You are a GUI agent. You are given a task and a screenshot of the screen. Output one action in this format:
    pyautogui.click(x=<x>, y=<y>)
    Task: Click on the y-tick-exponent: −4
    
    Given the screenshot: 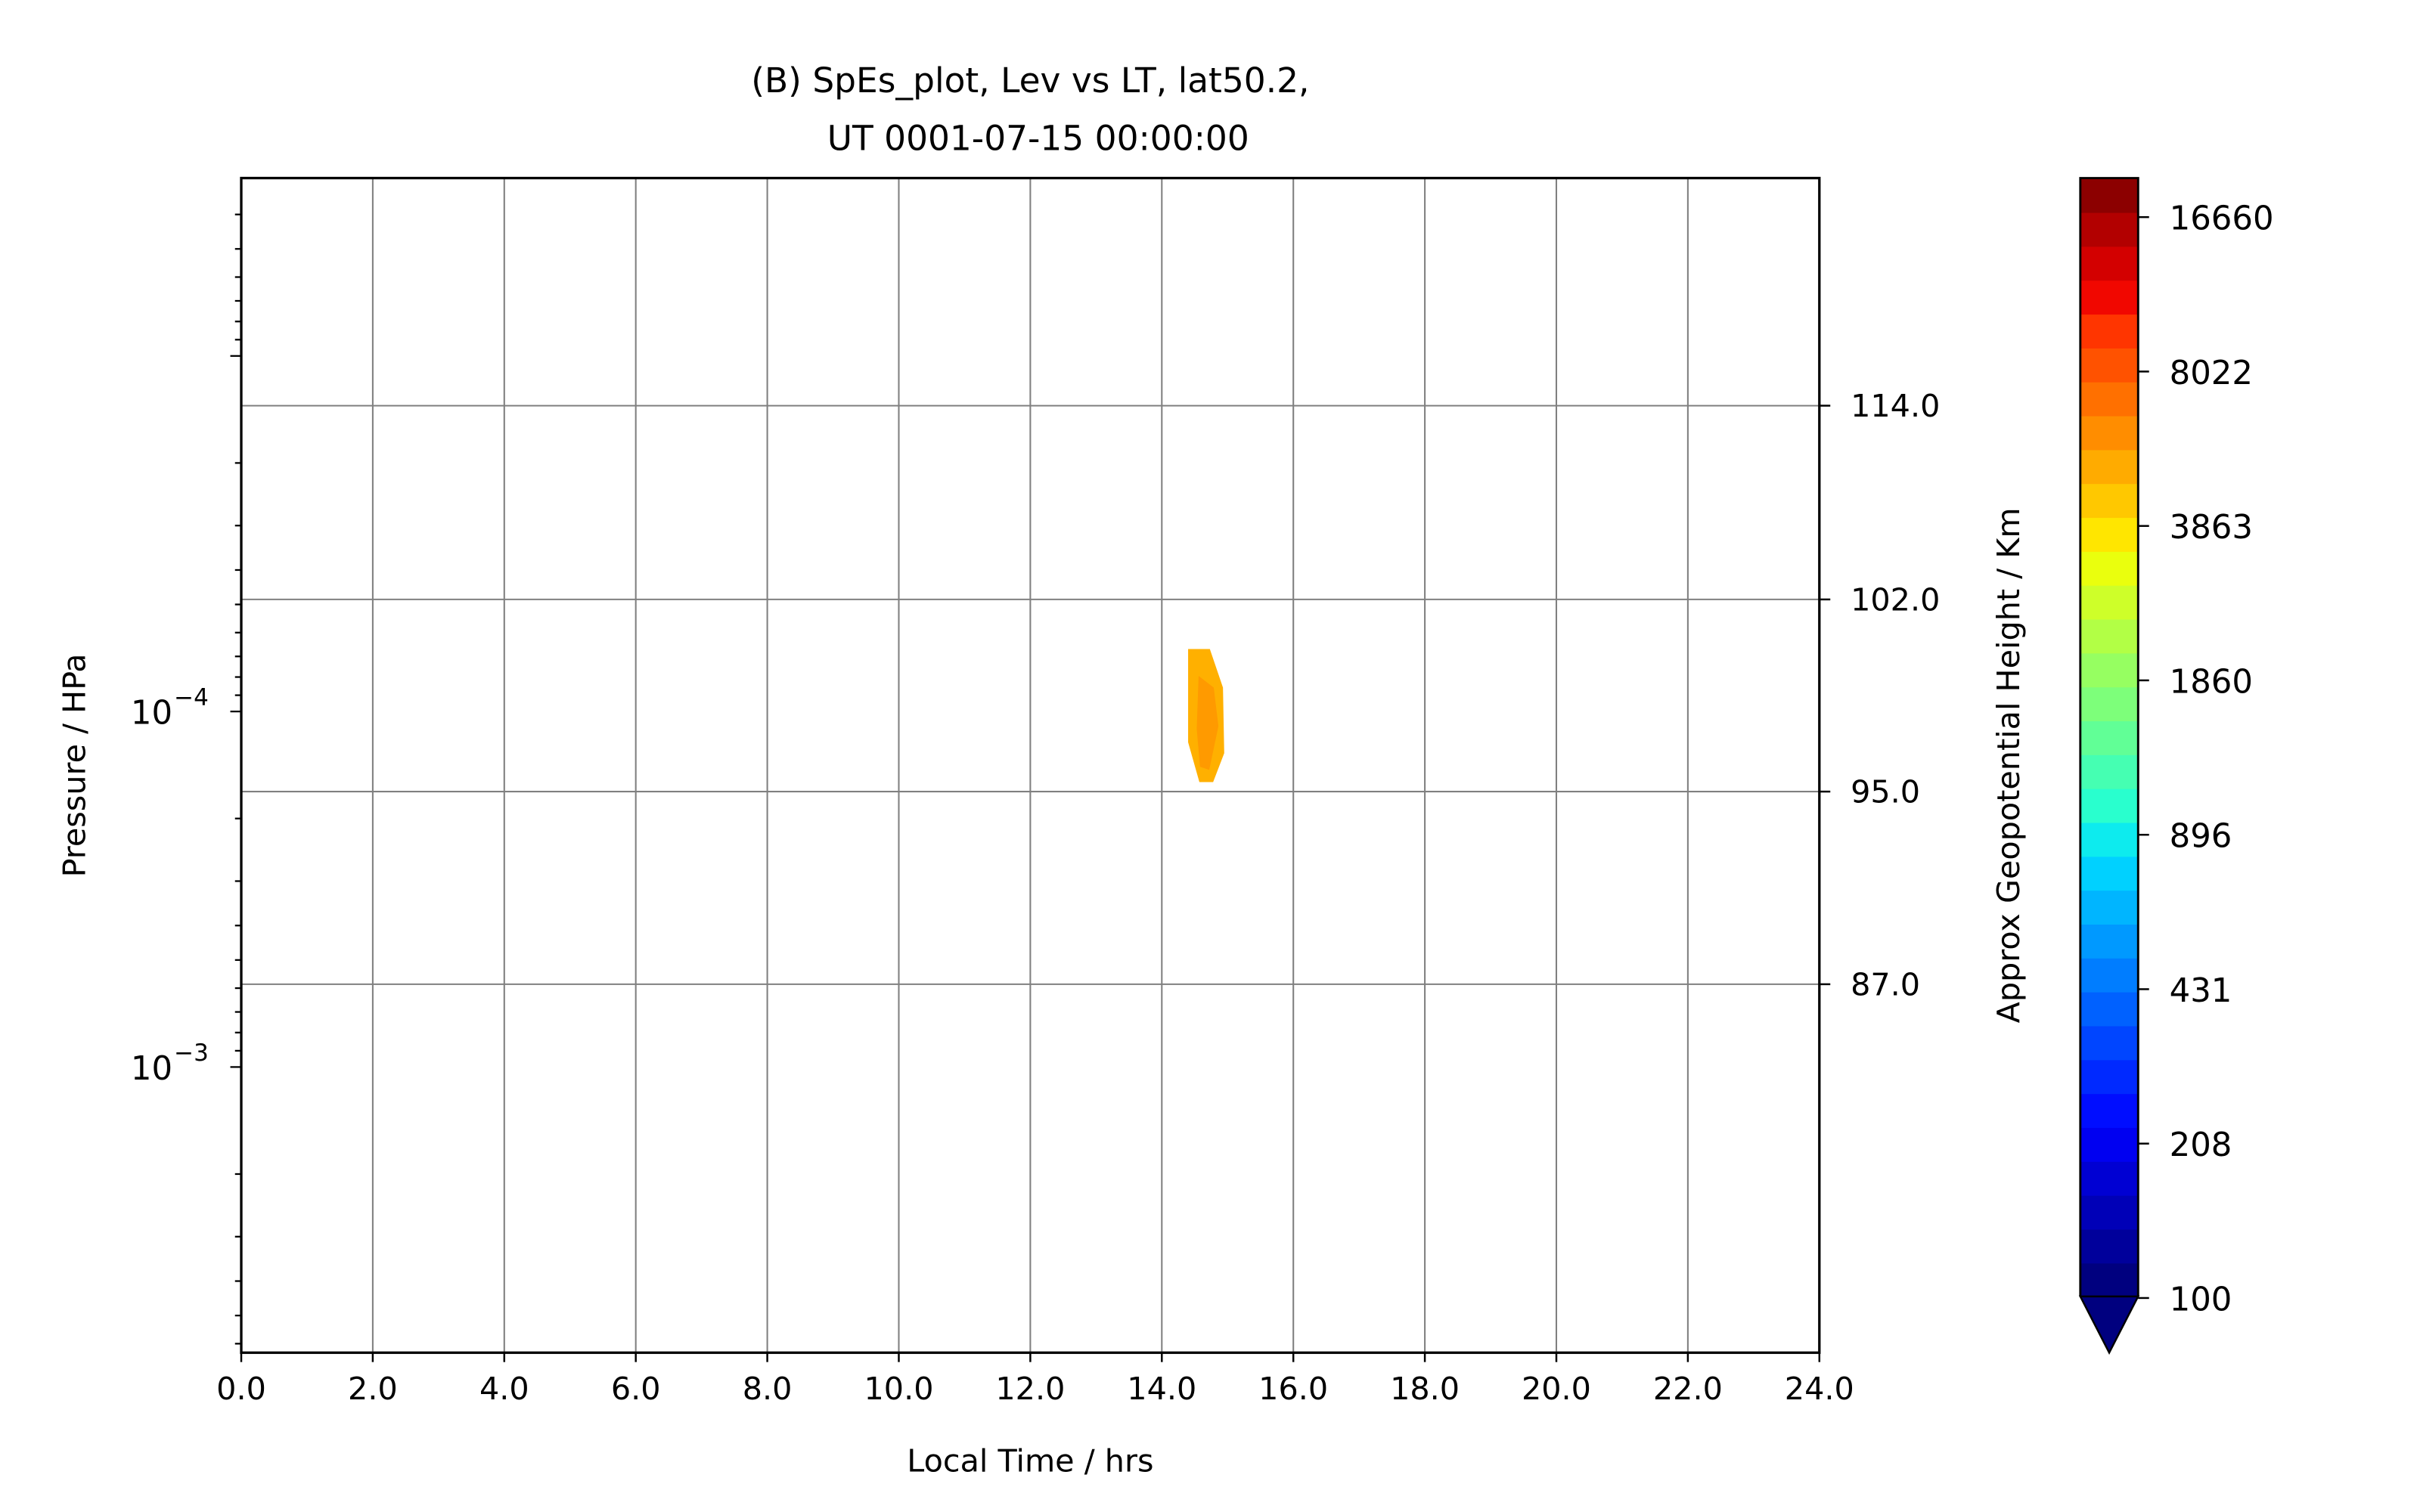 What is the action you would take?
    pyautogui.click(x=191, y=697)
    